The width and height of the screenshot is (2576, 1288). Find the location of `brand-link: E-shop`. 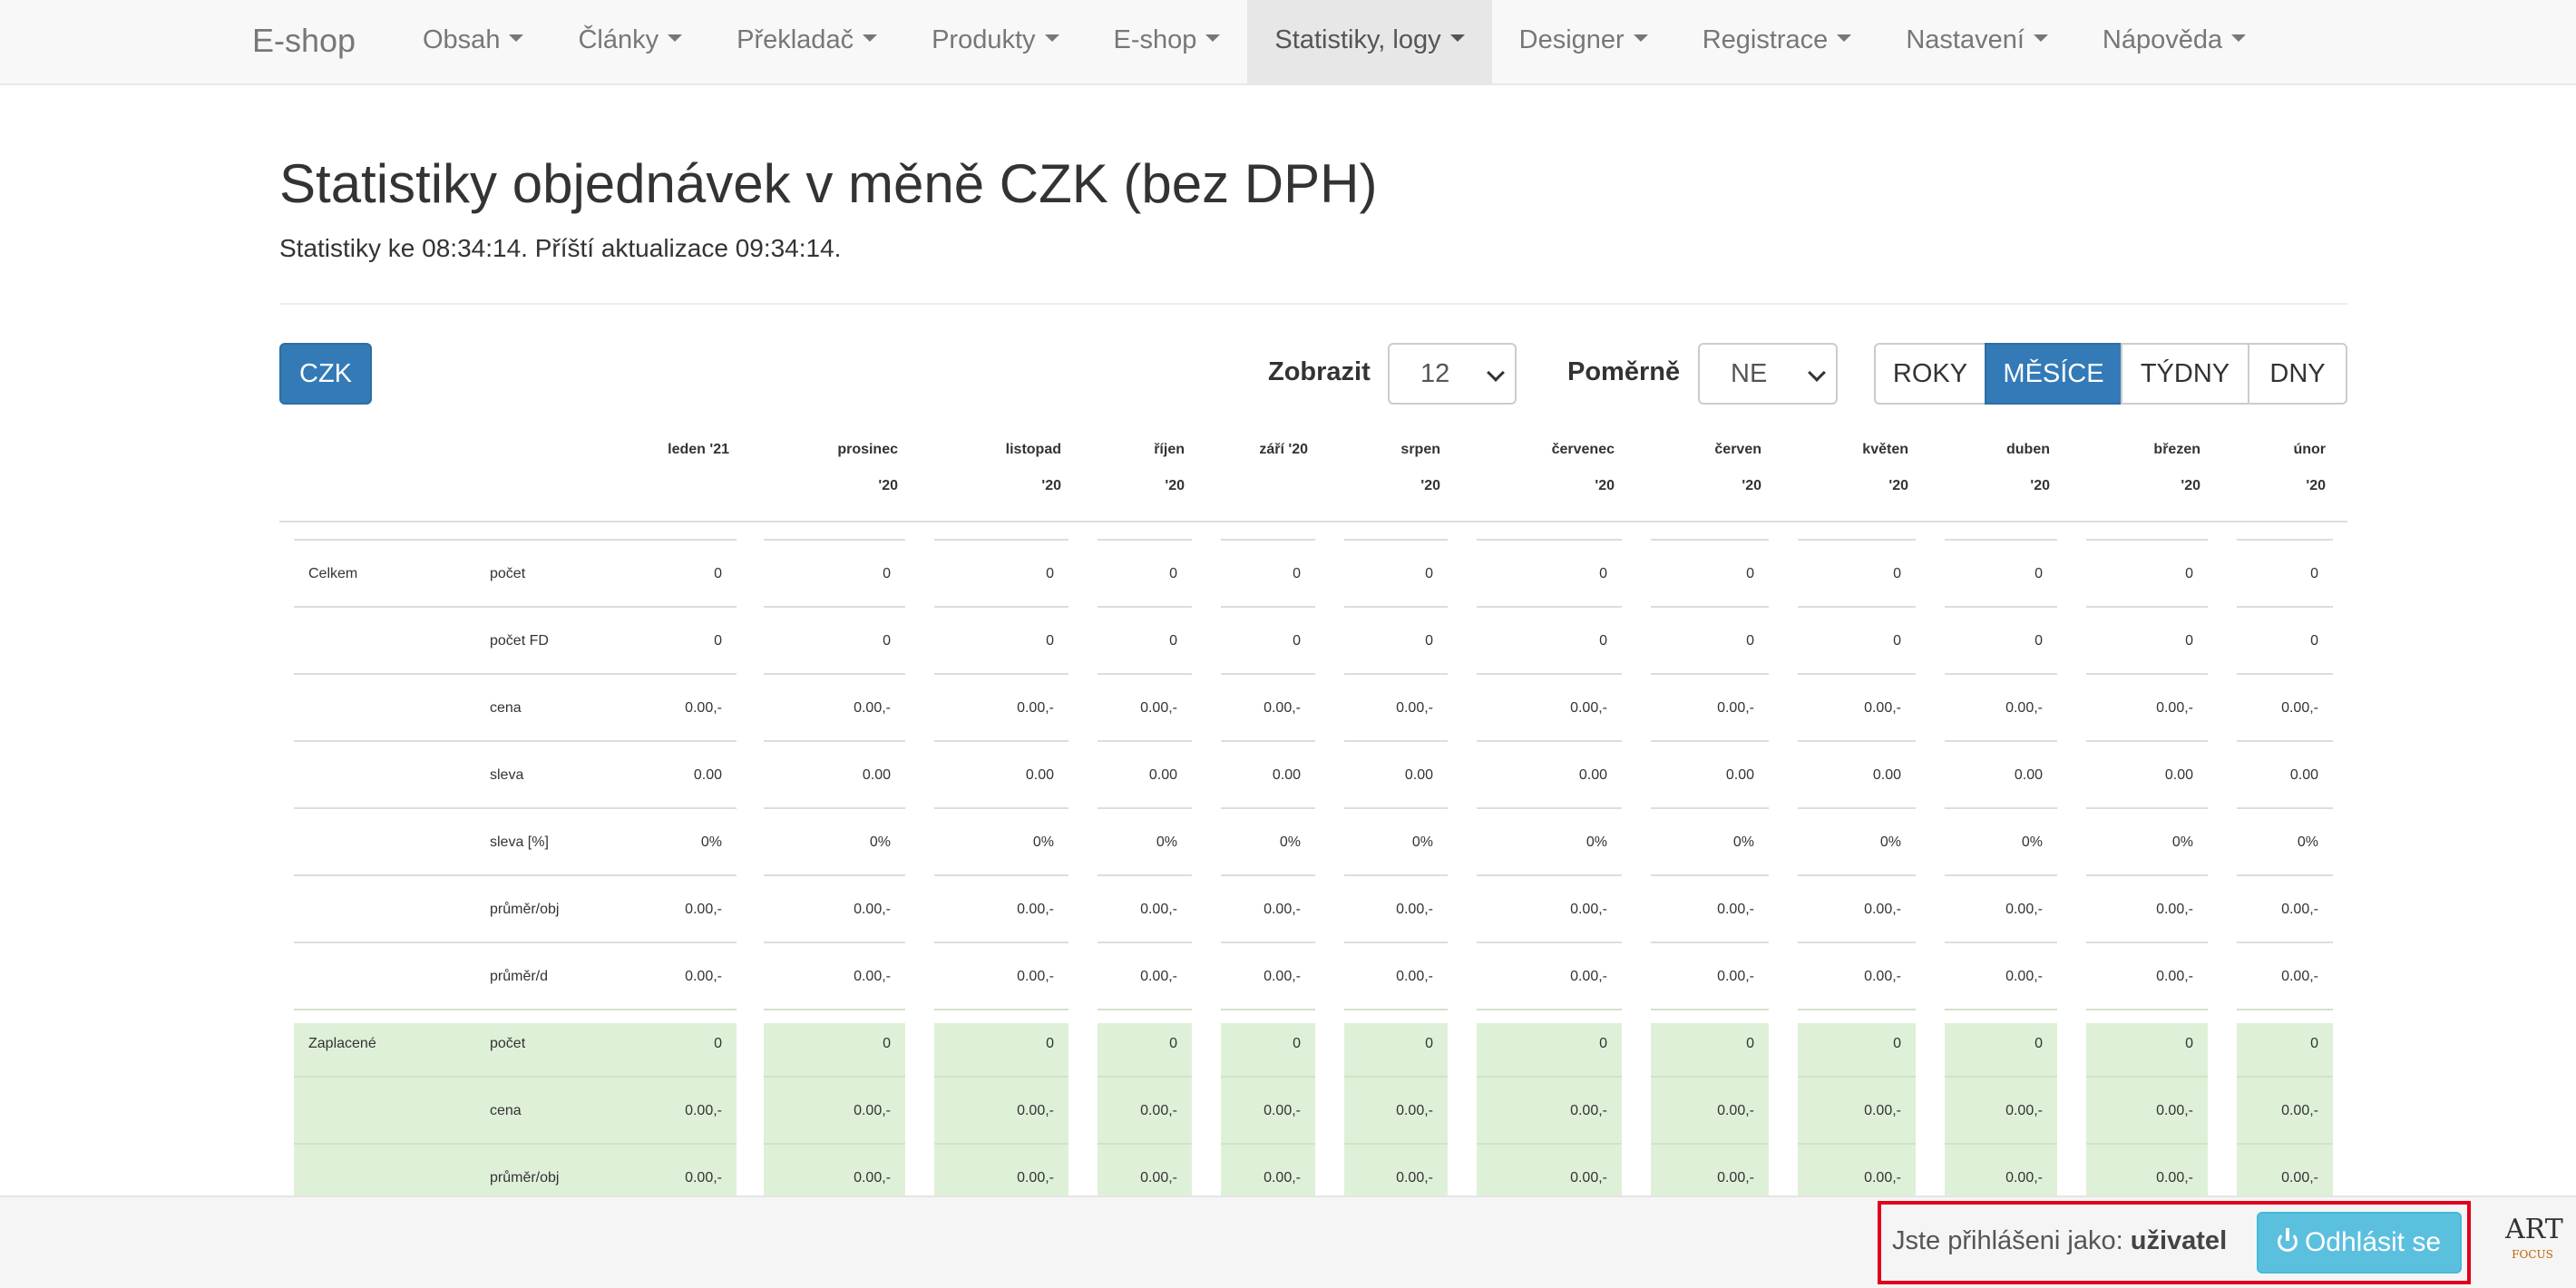

brand-link: E-shop is located at coordinates (304, 40).